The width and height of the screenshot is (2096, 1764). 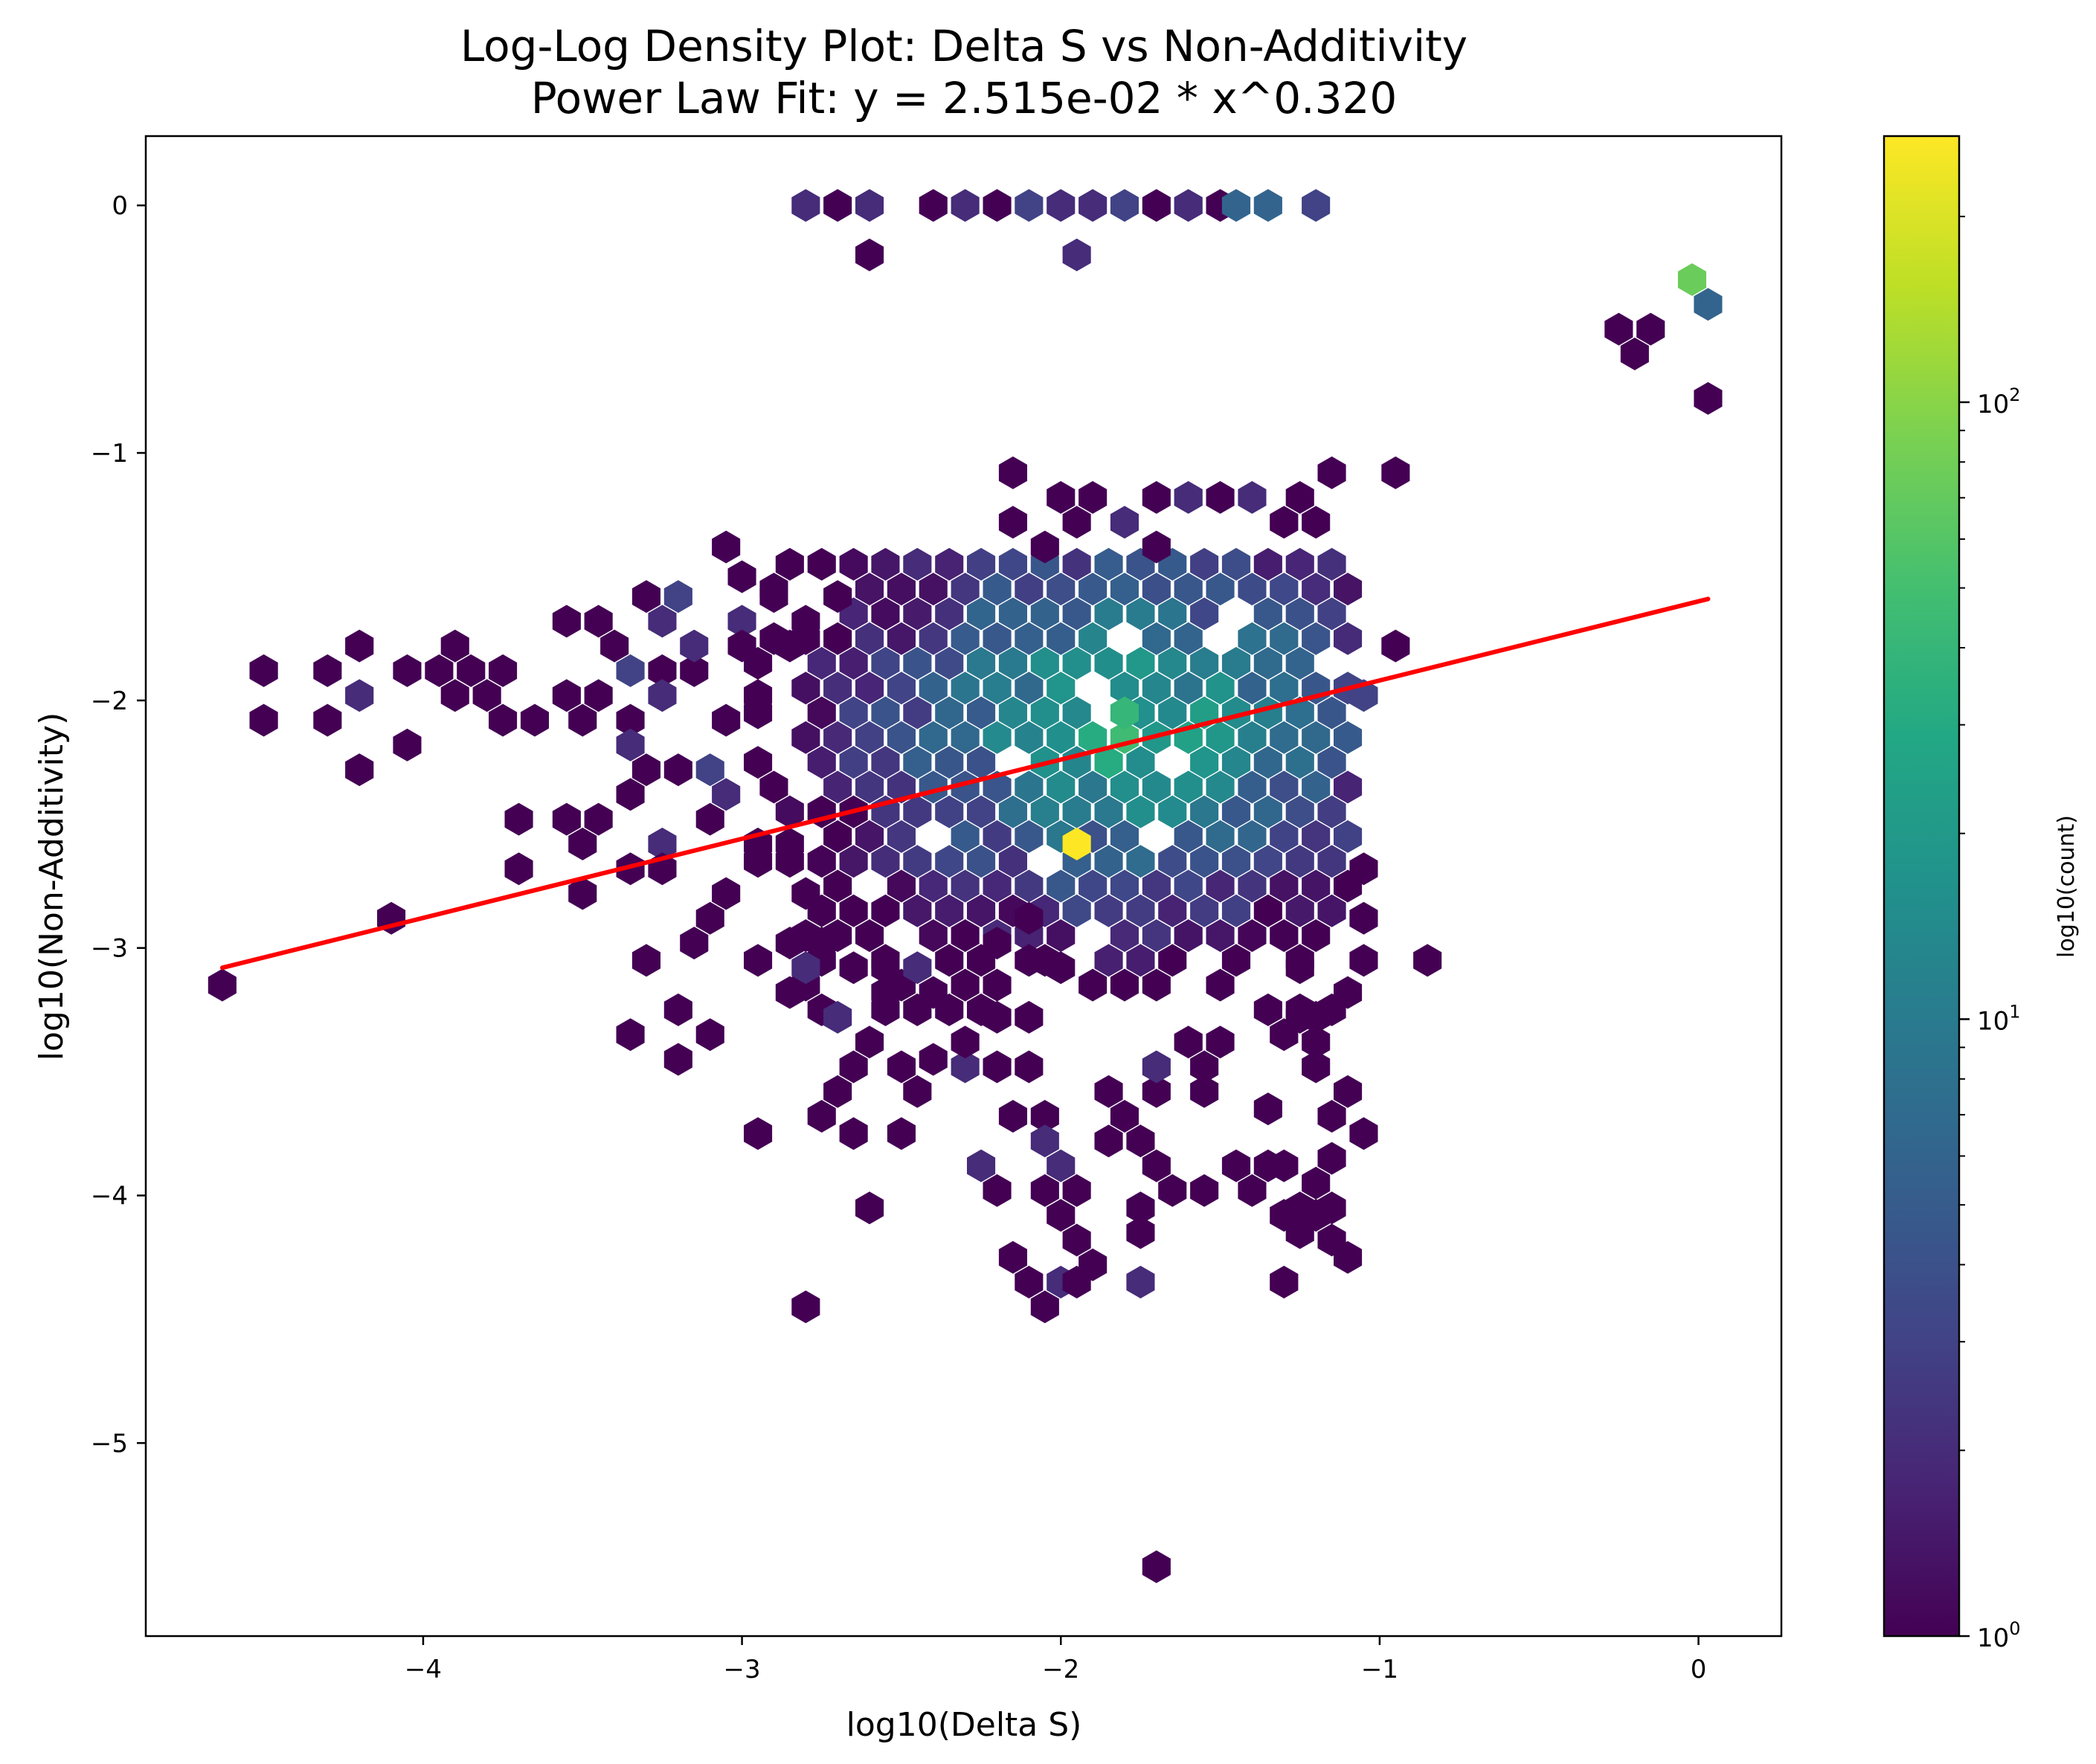 What do you see at coordinates (742, 1670) in the screenshot?
I see `x-tick-label: −3` at bounding box center [742, 1670].